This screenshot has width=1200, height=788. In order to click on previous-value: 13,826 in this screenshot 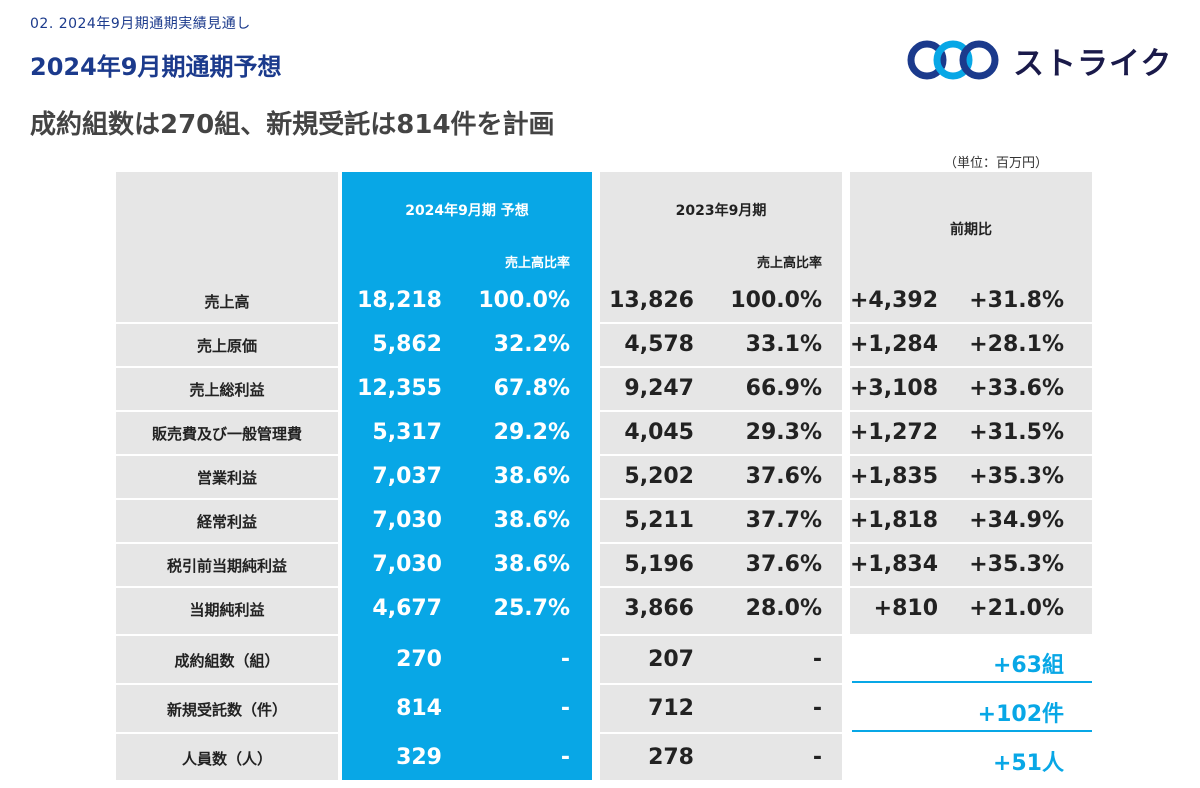, I will do `click(651, 300)`.